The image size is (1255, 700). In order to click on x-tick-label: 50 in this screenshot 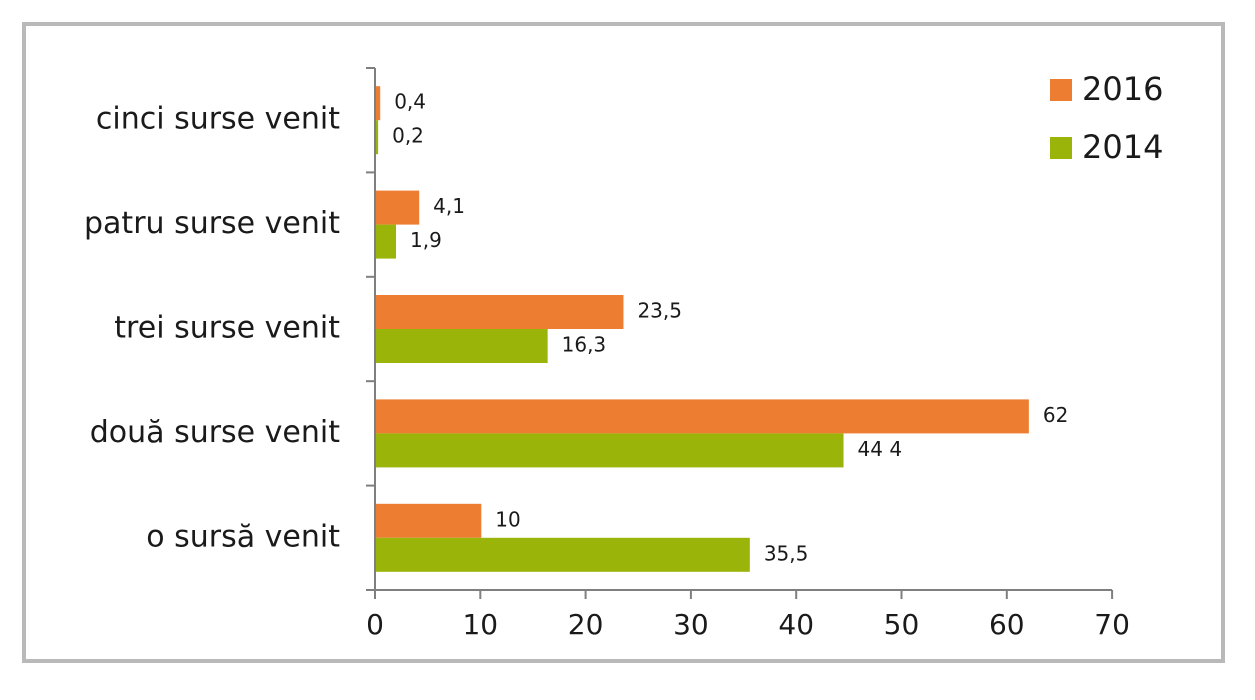, I will do `click(902, 624)`.